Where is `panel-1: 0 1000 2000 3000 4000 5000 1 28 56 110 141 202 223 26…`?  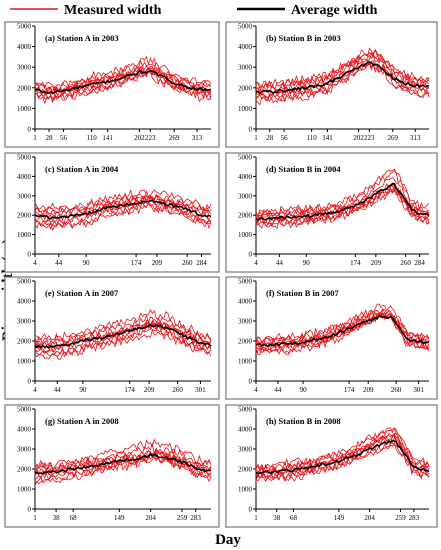
panel-1: 0 1000 2000 3000 4000 5000 1 28 56 110 141 202 223 26… is located at coordinates (112, 84).